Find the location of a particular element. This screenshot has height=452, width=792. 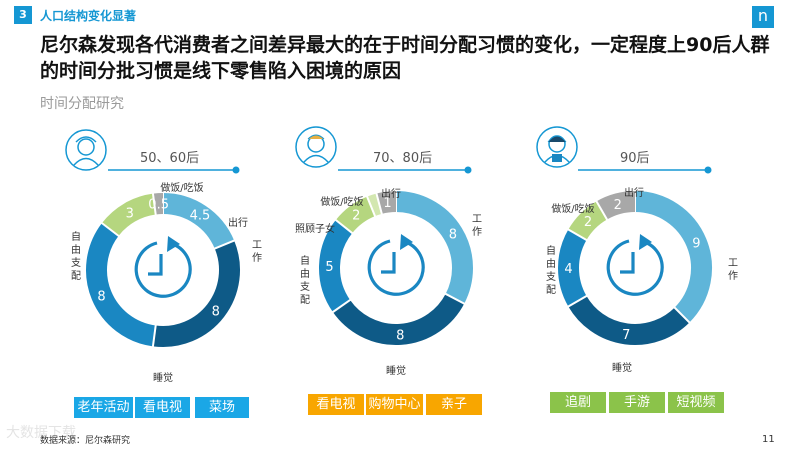

tag-g0-1: 看电视 is located at coordinates (162, 407).